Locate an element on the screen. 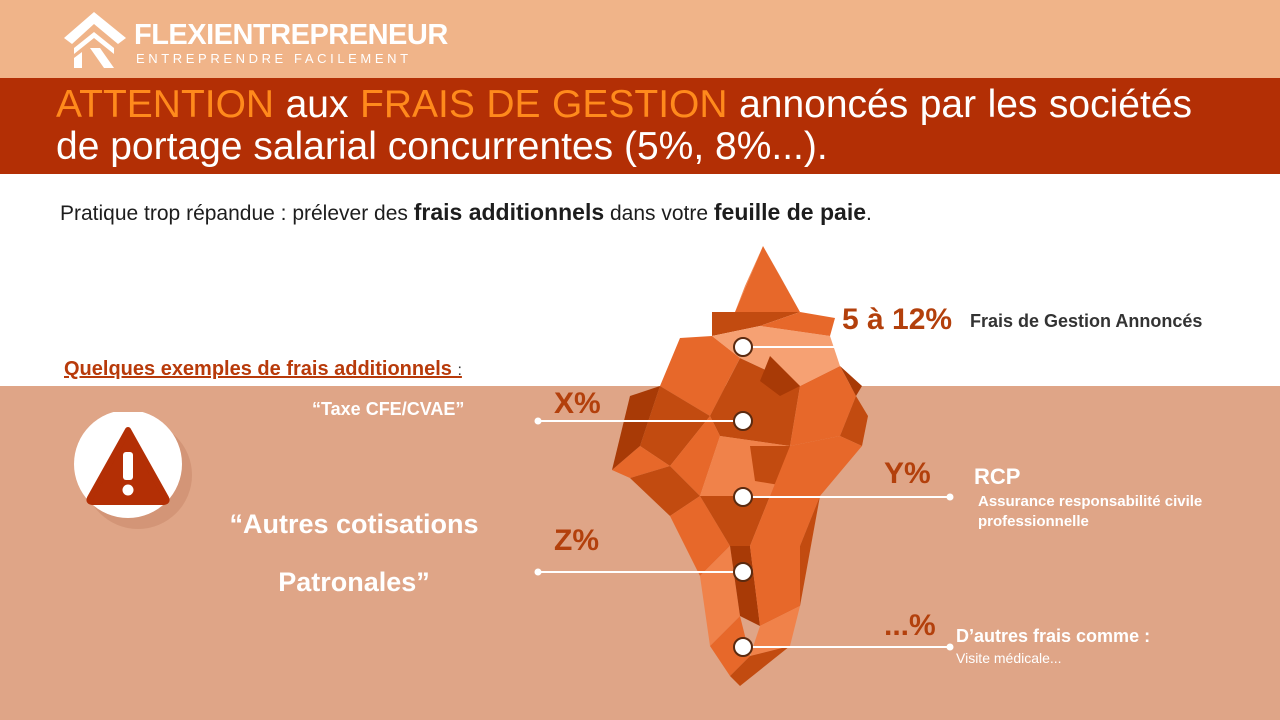  subtitle-bold-feuille: feuille de paie is located at coordinates (789, 212).